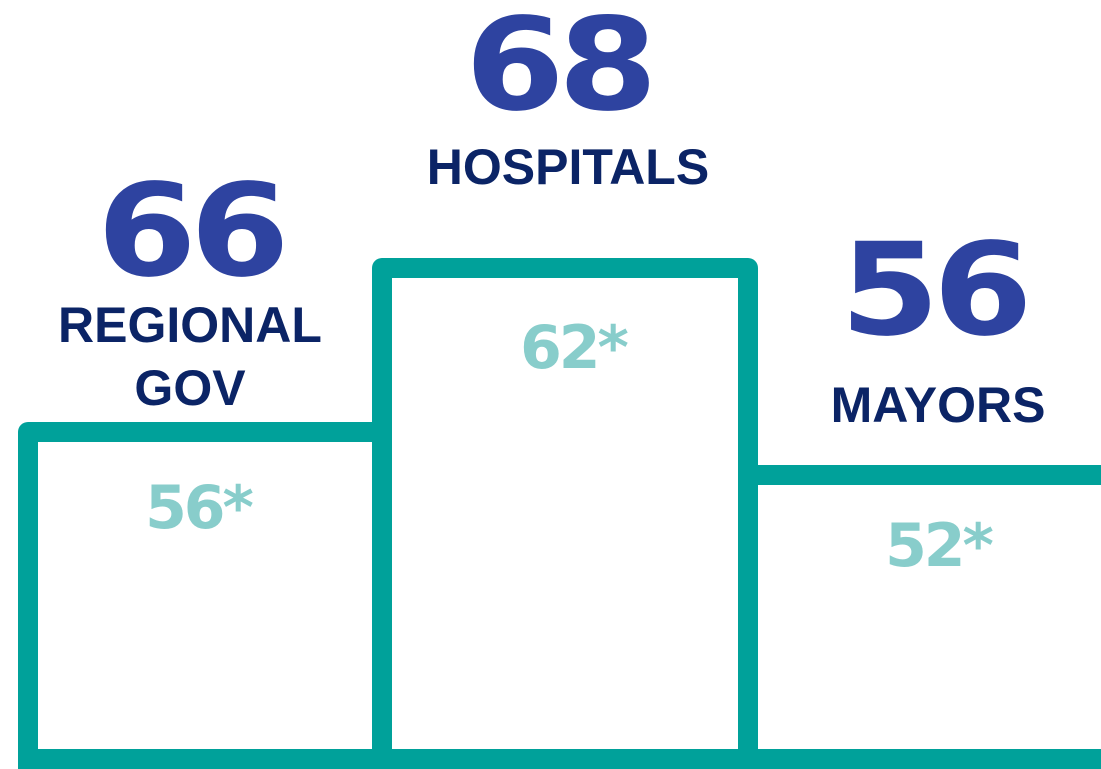 The image size is (1101, 769). Describe the element at coordinates (938, 405) in the screenshot. I see `label: MAYORS` at that location.